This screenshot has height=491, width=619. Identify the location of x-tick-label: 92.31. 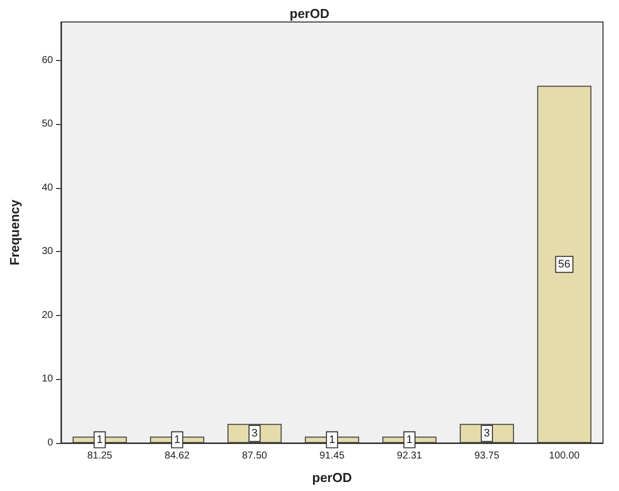
(409, 456).